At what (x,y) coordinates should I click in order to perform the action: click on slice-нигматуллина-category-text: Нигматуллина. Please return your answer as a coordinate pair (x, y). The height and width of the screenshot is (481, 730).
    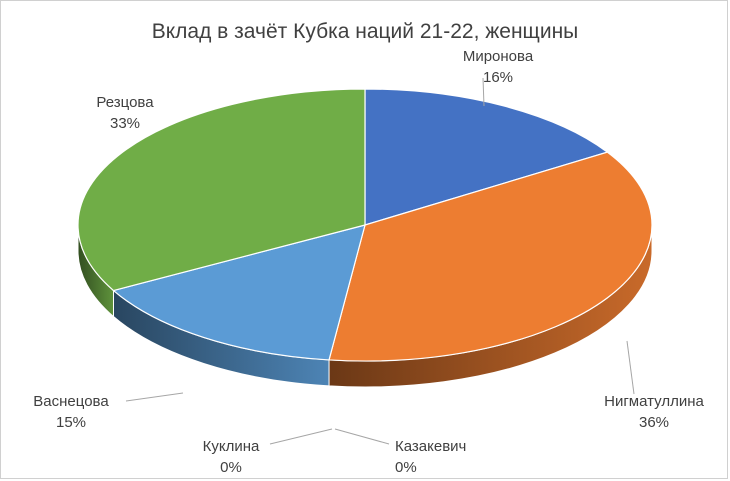
    Looking at the image, I should click on (654, 401).